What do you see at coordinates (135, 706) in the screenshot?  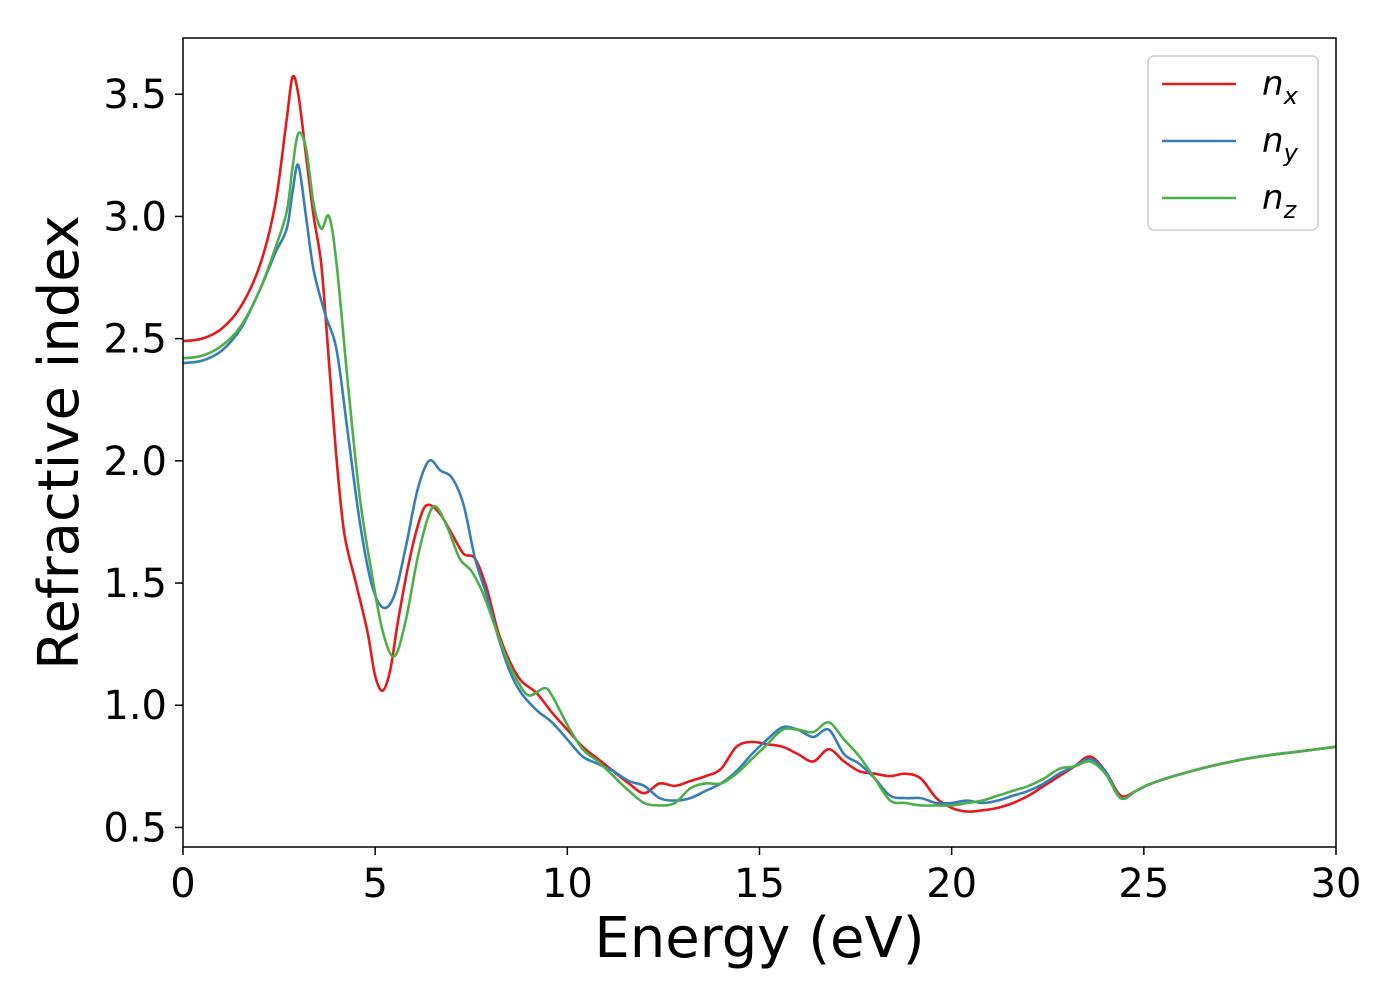 I see `y-tick-label: 1.0` at bounding box center [135, 706].